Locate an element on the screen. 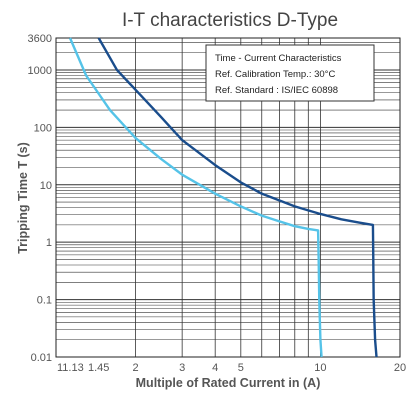 The image size is (409, 394). y-tick-label: 1000 is located at coordinates (40, 71).